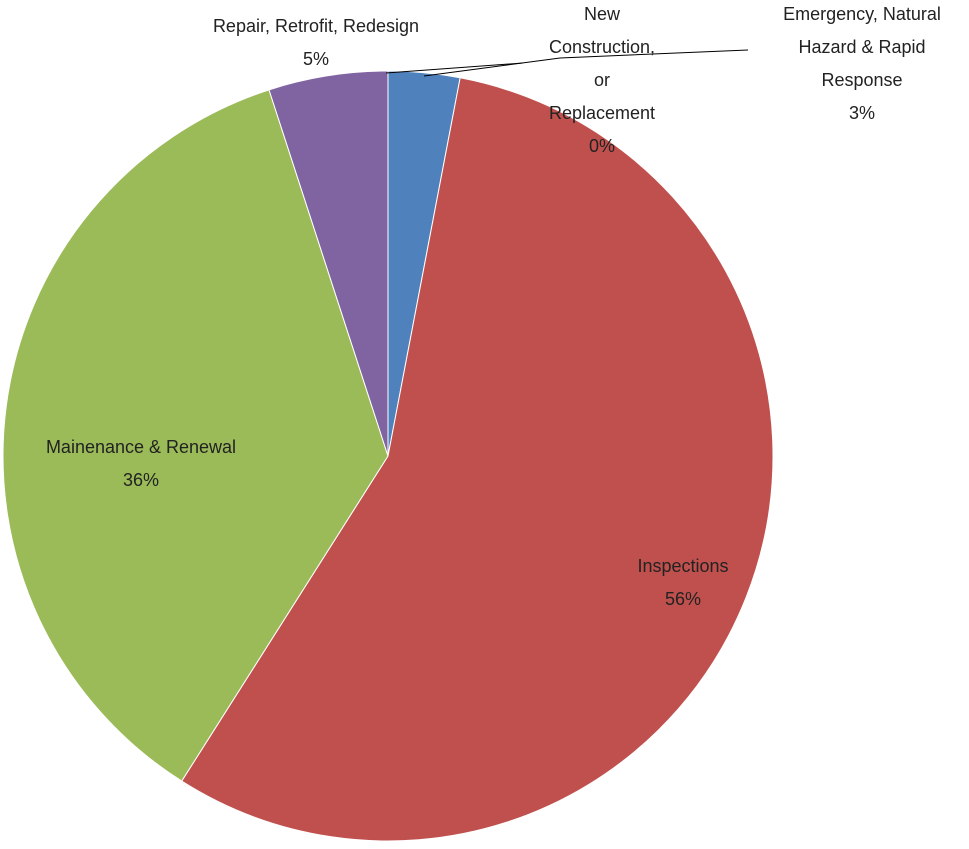 The width and height of the screenshot is (969, 849). What do you see at coordinates (316, 43) in the screenshot?
I see `slice-label: Repair, Retrofit, Redesign 5%` at bounding box center [316, 43].